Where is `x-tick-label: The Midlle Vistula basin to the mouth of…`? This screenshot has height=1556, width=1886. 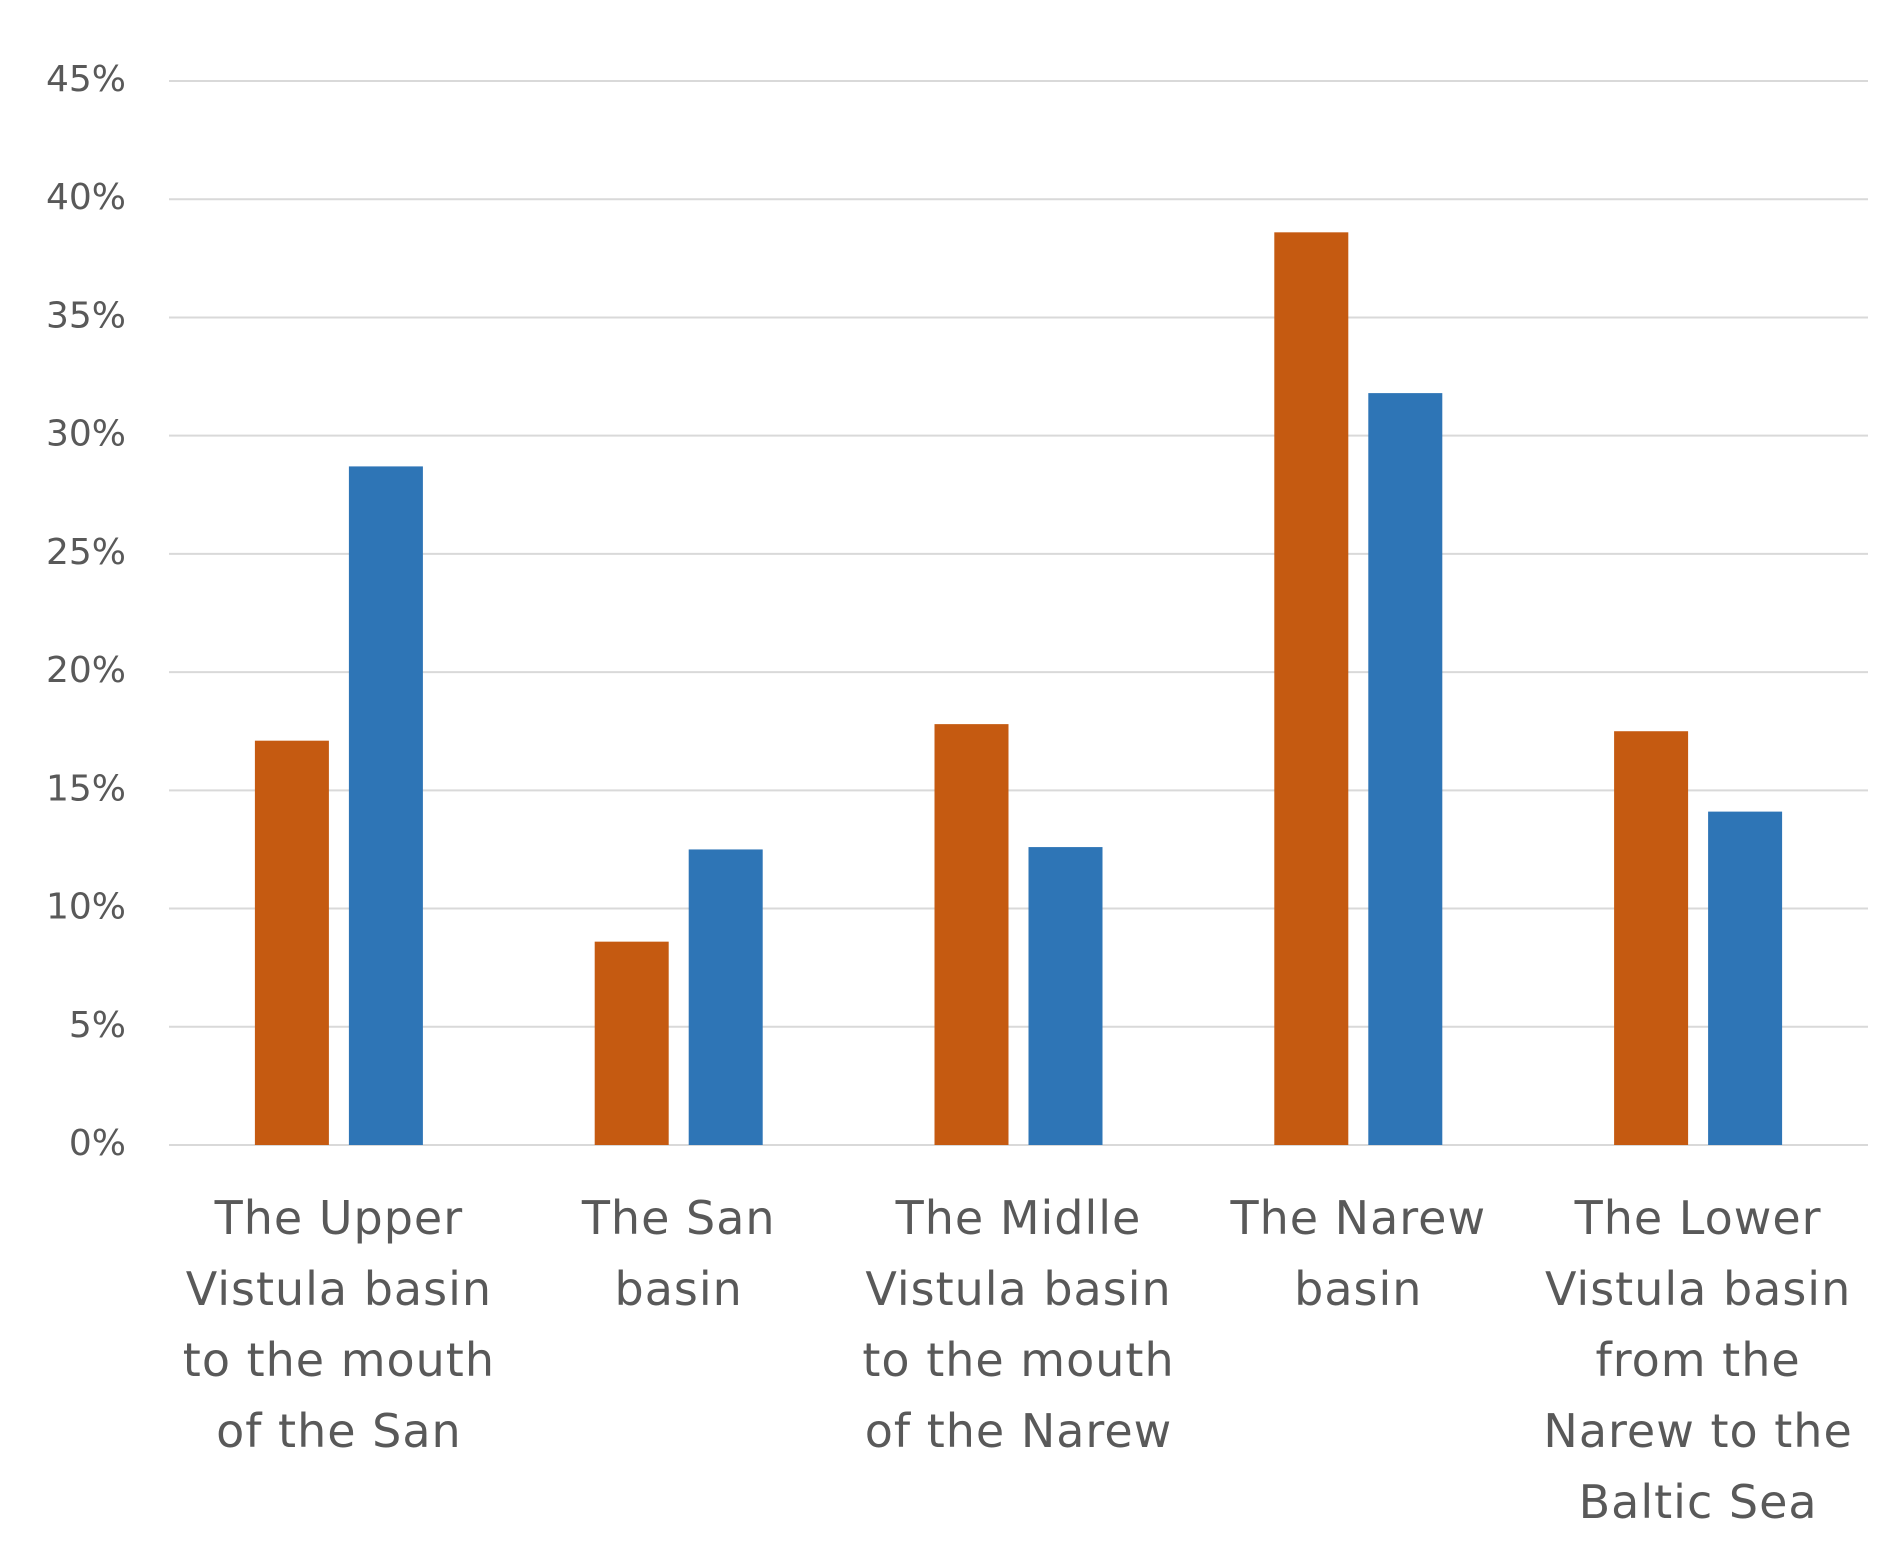 x-tick-label: The Midlle Vistula basin to the mouth of… is located at coordinates (1018, 1324).